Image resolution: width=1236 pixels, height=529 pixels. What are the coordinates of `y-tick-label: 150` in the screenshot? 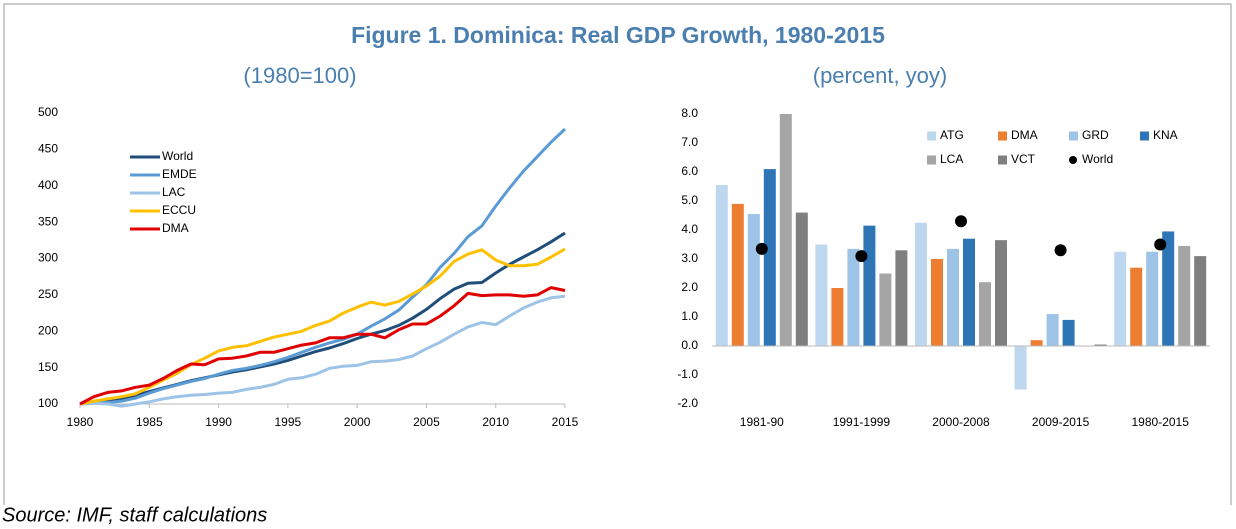 It's located at (48, 367).